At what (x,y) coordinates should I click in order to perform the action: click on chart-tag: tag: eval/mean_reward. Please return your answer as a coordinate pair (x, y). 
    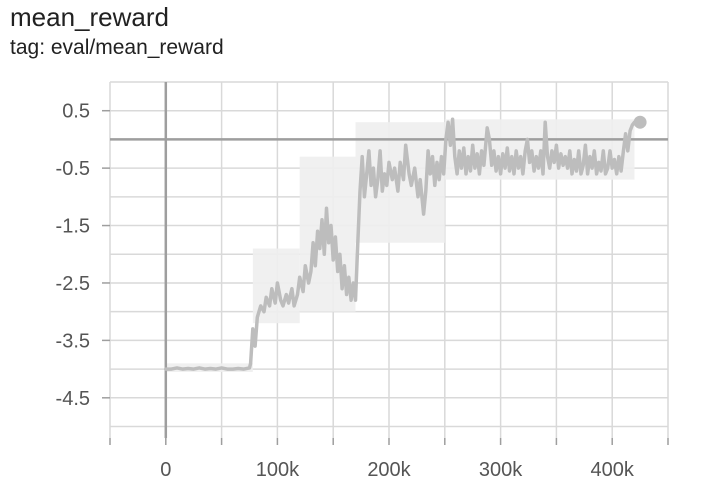
    Looking at the image, I should click on (117, 47).